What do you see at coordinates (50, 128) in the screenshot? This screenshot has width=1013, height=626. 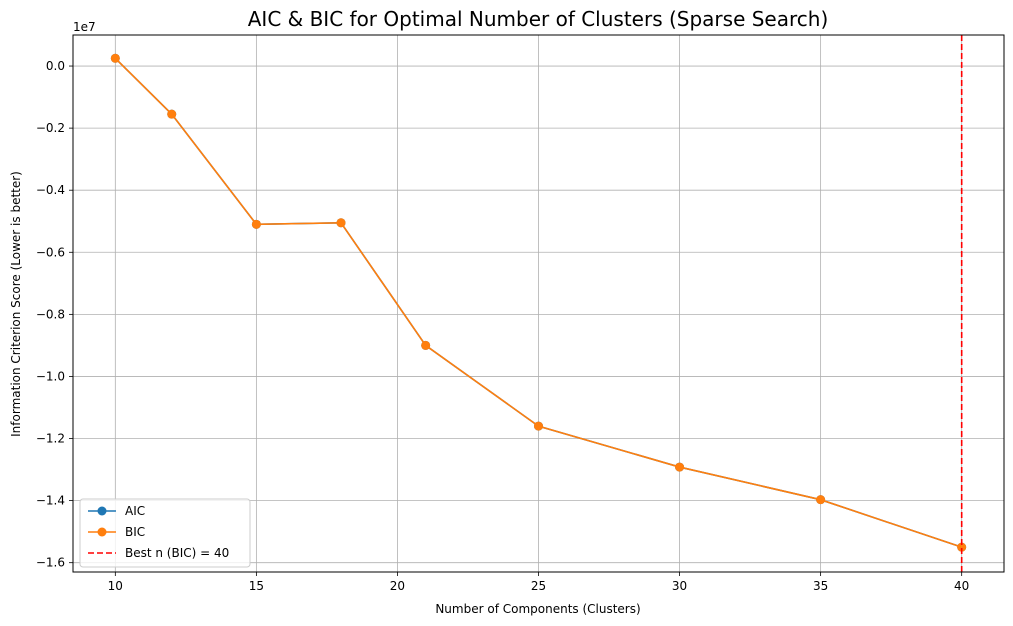 I see `y-tick-label: −0.2` at bounding box center [50, 128].